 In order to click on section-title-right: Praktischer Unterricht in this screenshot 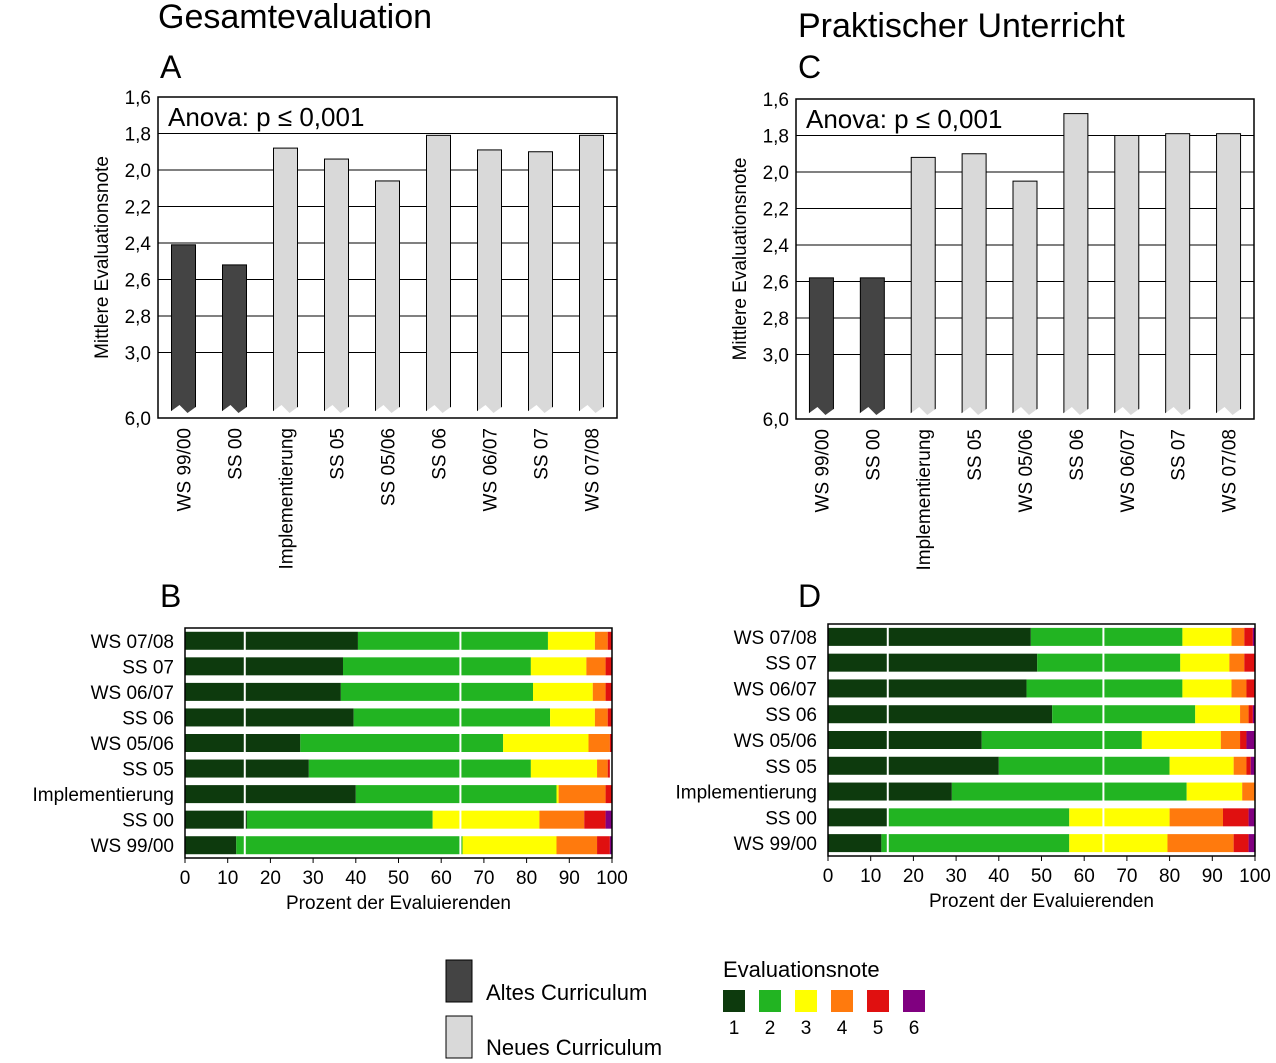, I will do `click(961, 26)`.